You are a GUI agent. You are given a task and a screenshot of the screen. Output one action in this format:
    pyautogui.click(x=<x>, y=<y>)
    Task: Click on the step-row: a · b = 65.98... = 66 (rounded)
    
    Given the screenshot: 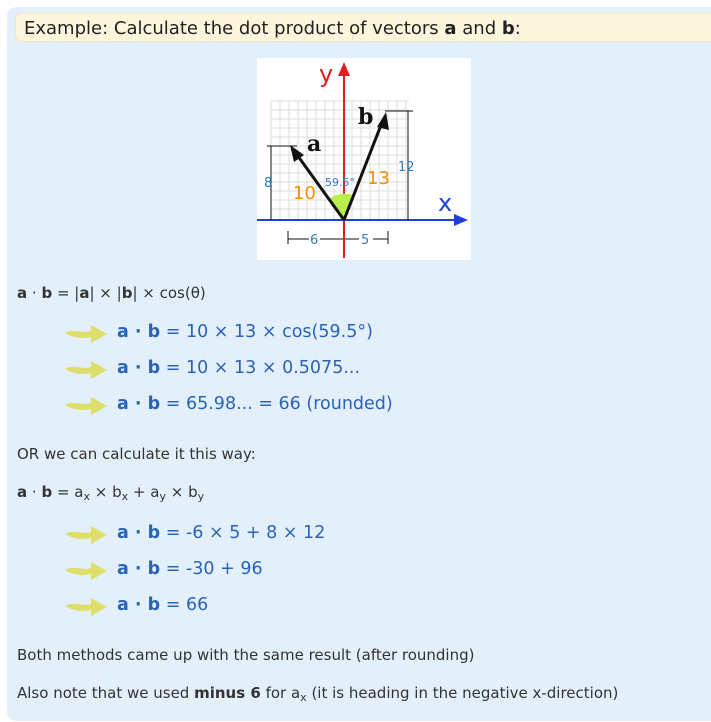 What is the action you would take?
    pyautogui.click(x=313, y=404)
    